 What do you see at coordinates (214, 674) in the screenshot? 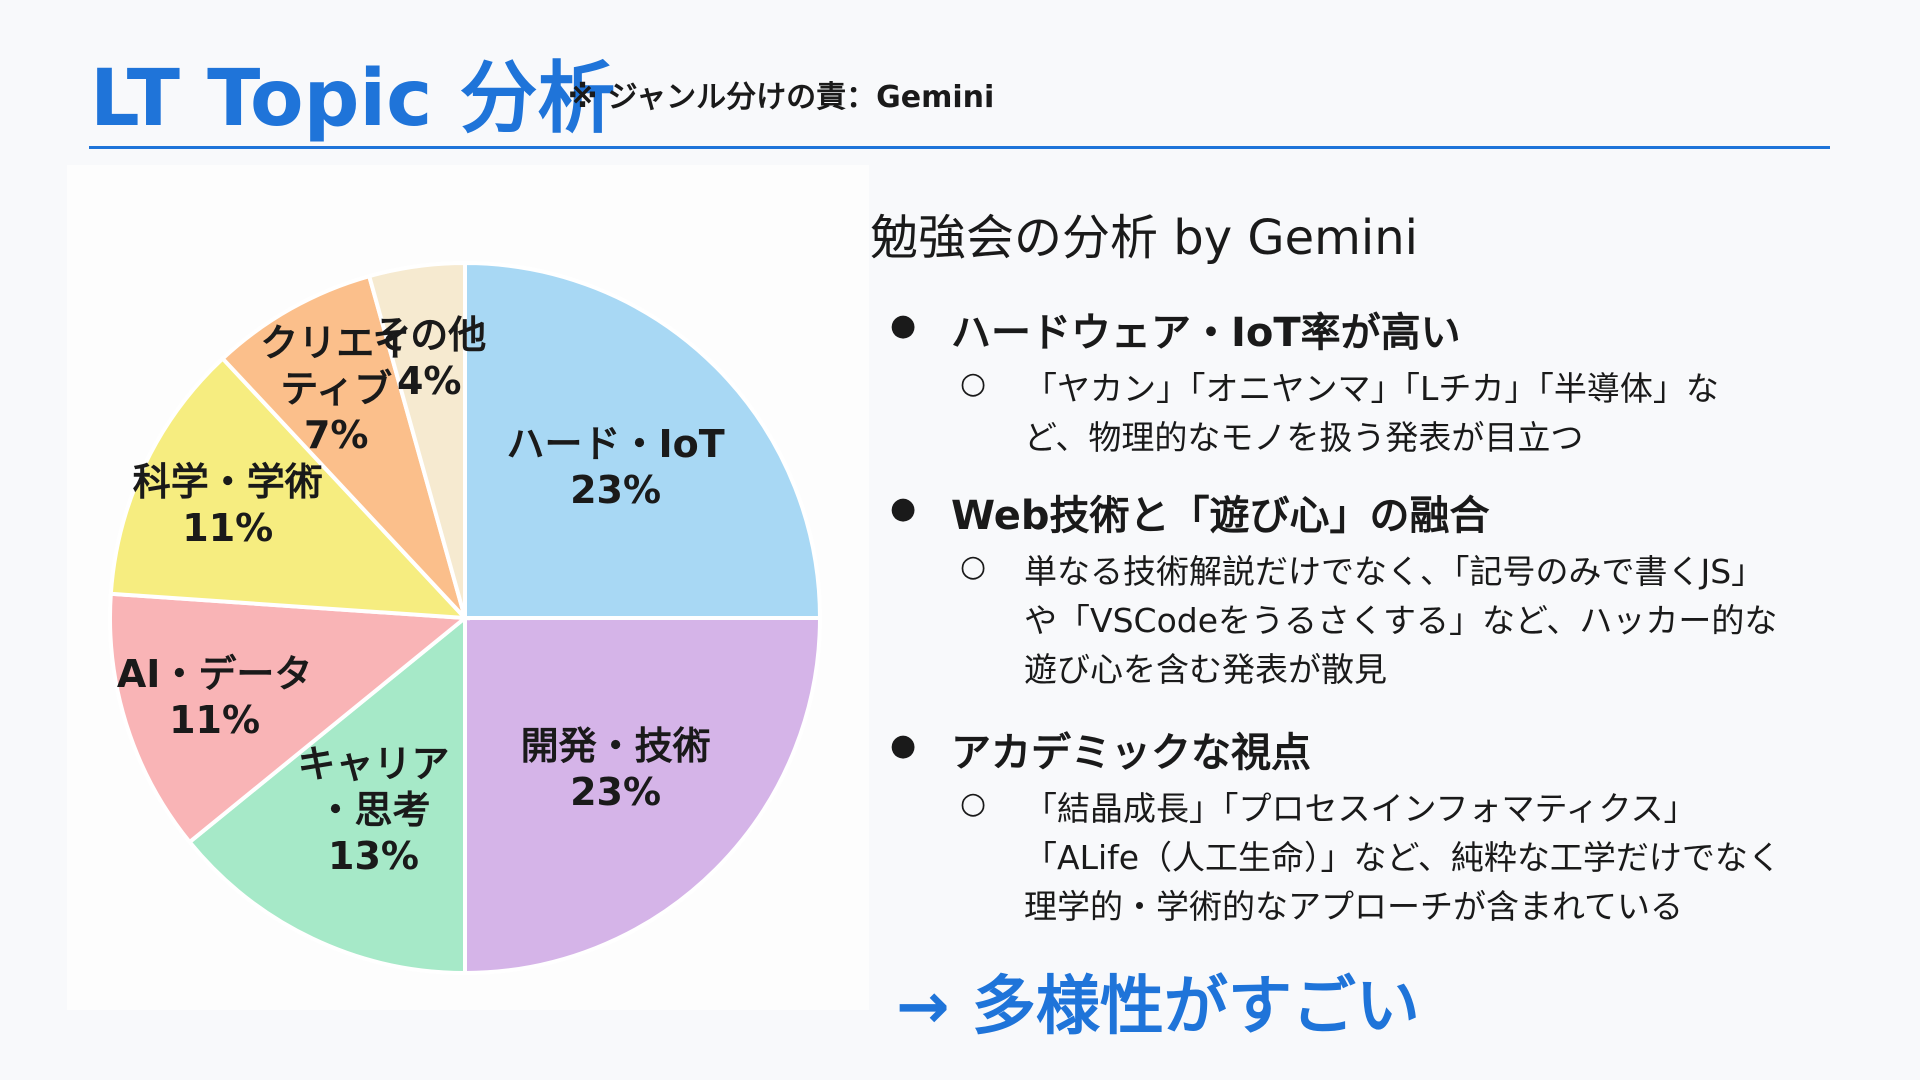
I see `slice-category: AI・データ` at bounding box center [214, 674].